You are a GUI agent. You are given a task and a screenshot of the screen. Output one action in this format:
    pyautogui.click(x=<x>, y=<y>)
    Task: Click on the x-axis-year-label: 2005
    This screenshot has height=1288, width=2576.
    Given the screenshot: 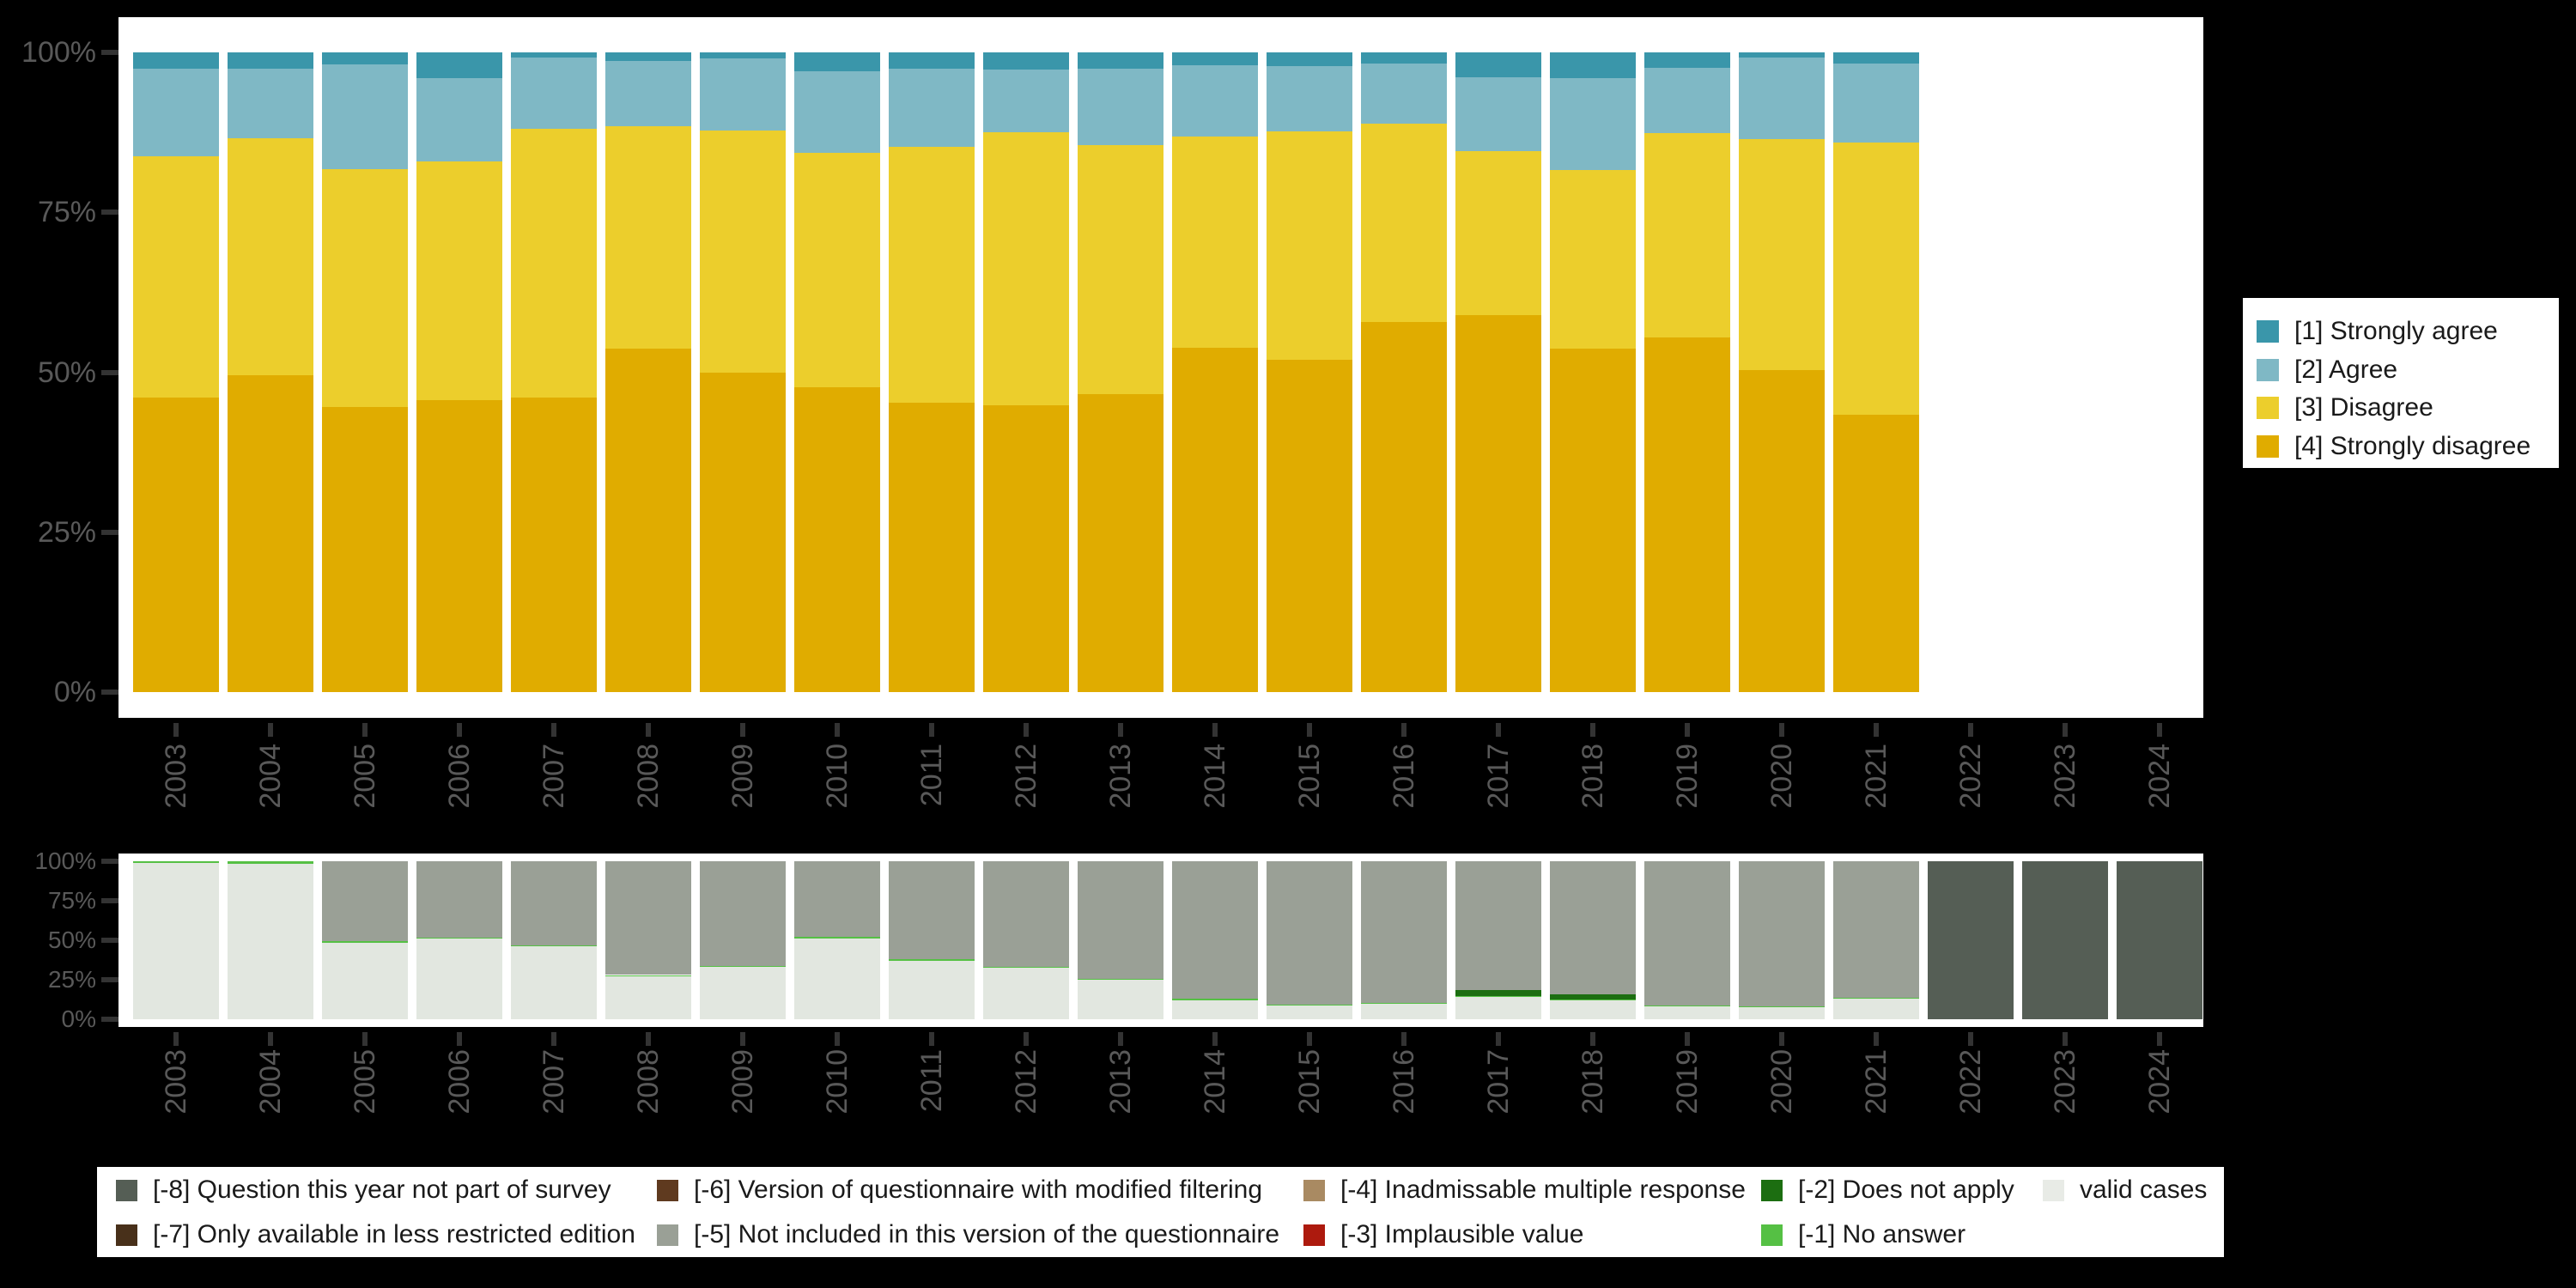 What is the action you would take?
    pyautogui.click(x=365, y=1082)
    